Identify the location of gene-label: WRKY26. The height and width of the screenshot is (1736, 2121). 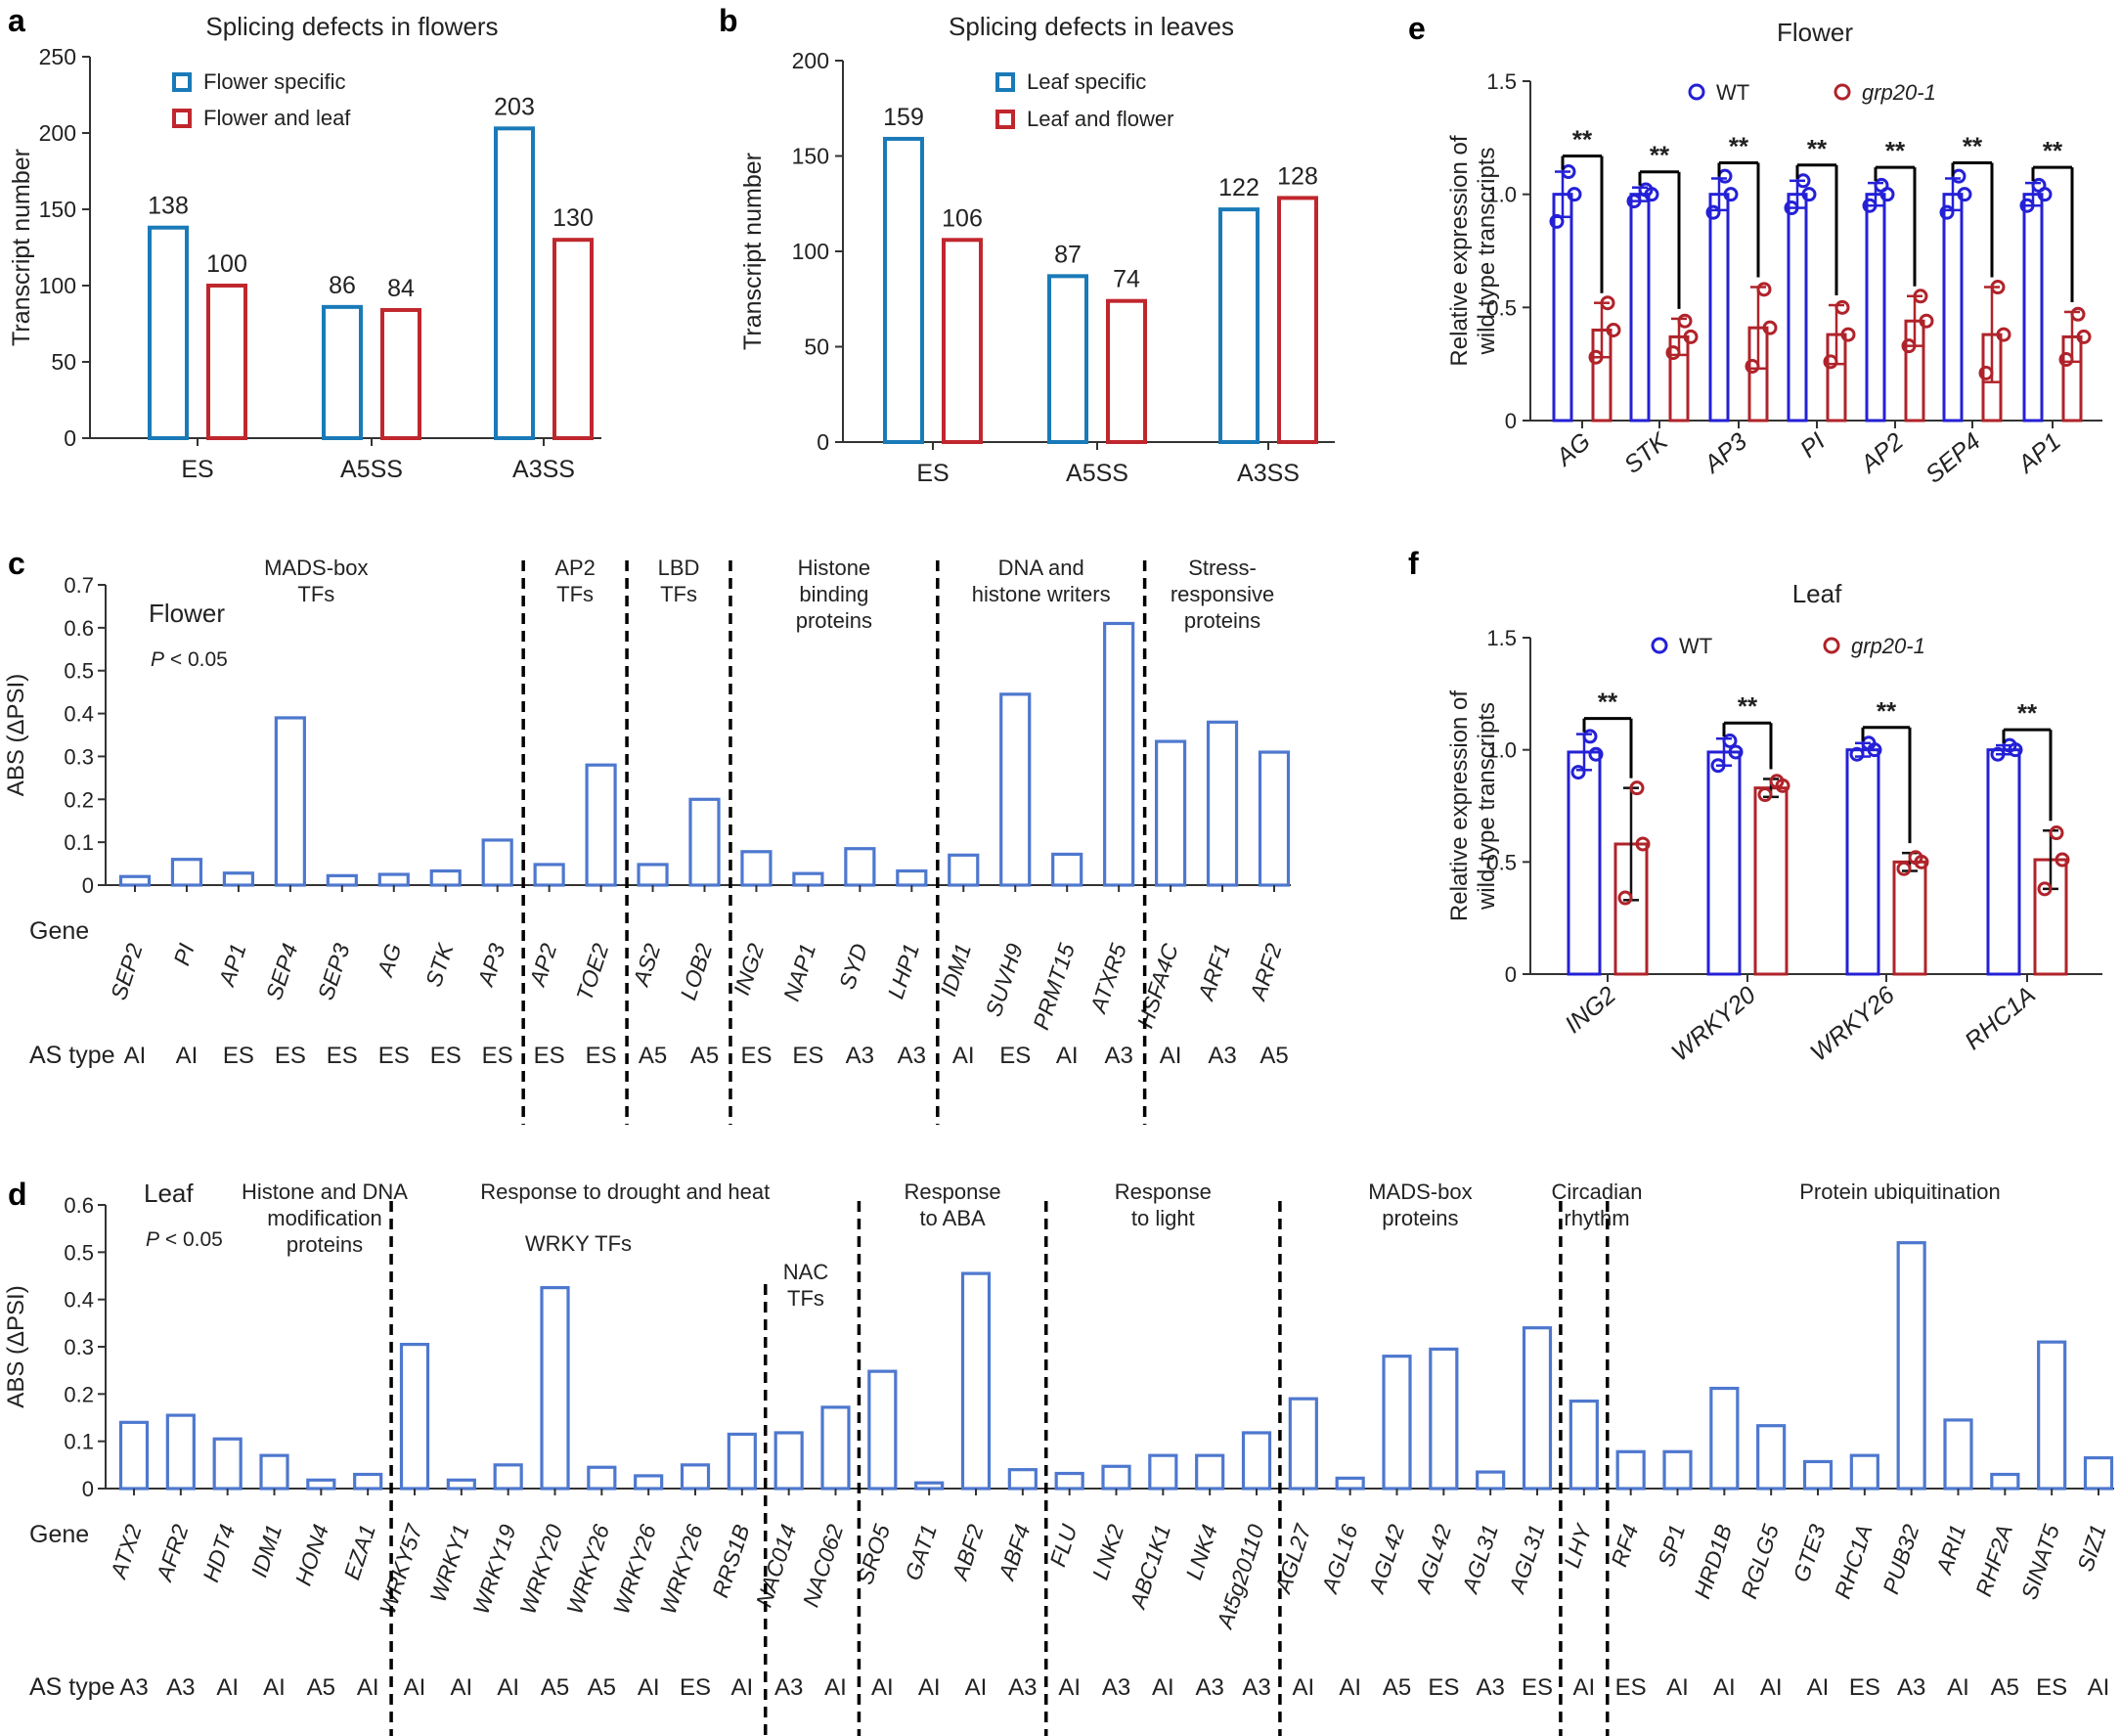
(587, 1569).